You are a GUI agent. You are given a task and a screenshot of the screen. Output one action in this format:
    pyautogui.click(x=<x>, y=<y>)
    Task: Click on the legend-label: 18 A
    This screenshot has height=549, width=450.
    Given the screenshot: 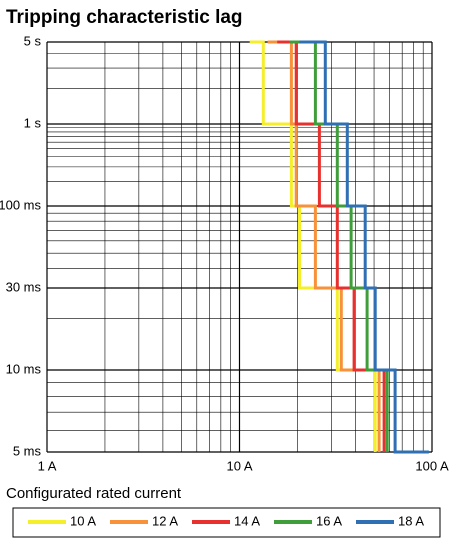 What is the action you would take?
    pyautogui.click(x=411, y=520)
    